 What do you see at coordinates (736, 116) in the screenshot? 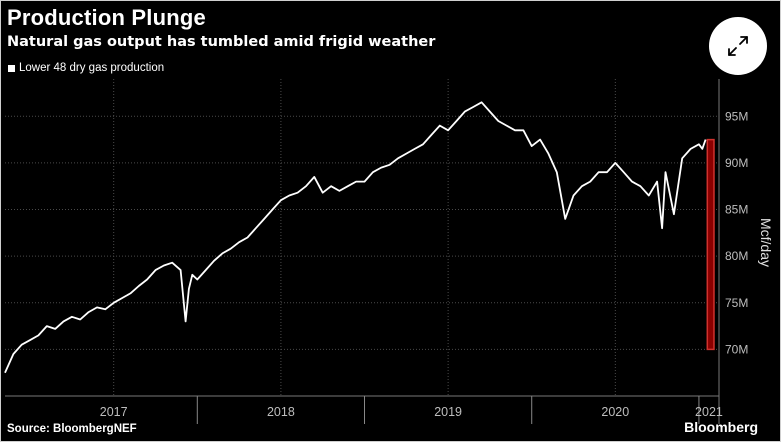
I see `y-tick-label: 95M` at bounding box center [736, 116].